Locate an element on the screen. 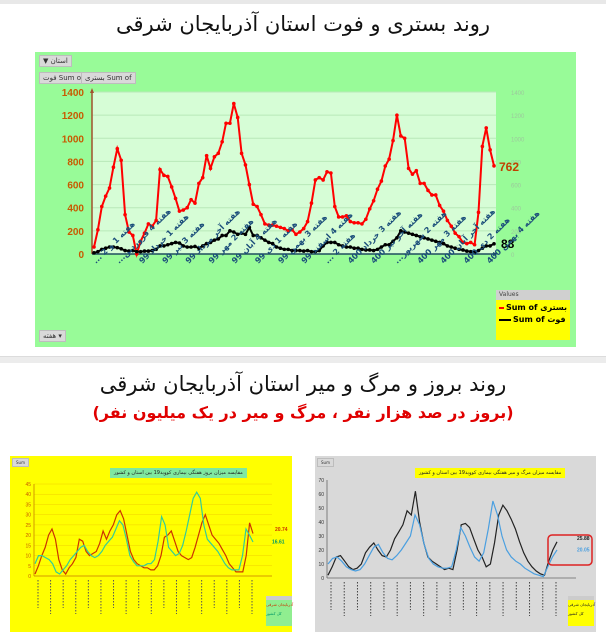 This screenshot has height=640, width=606. country-line is located at coordinates (144, 533).